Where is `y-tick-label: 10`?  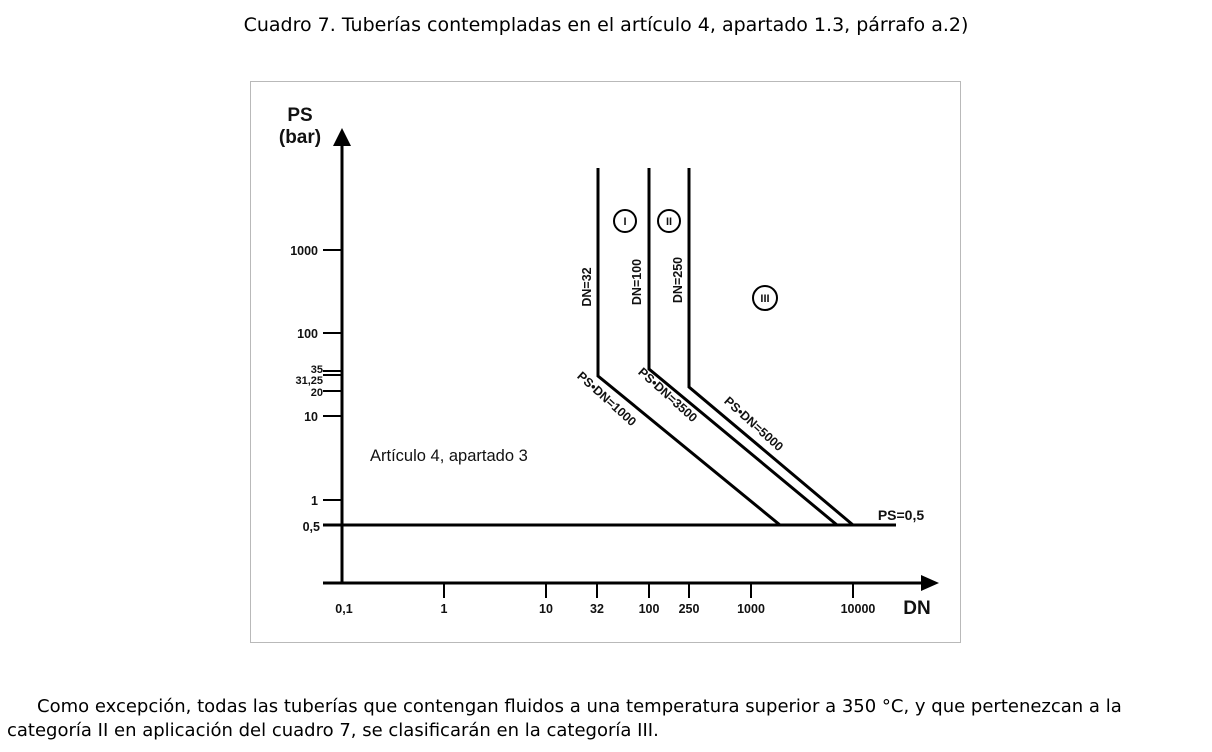
y-tick-label: 10 is located at coordinates (311, 417).